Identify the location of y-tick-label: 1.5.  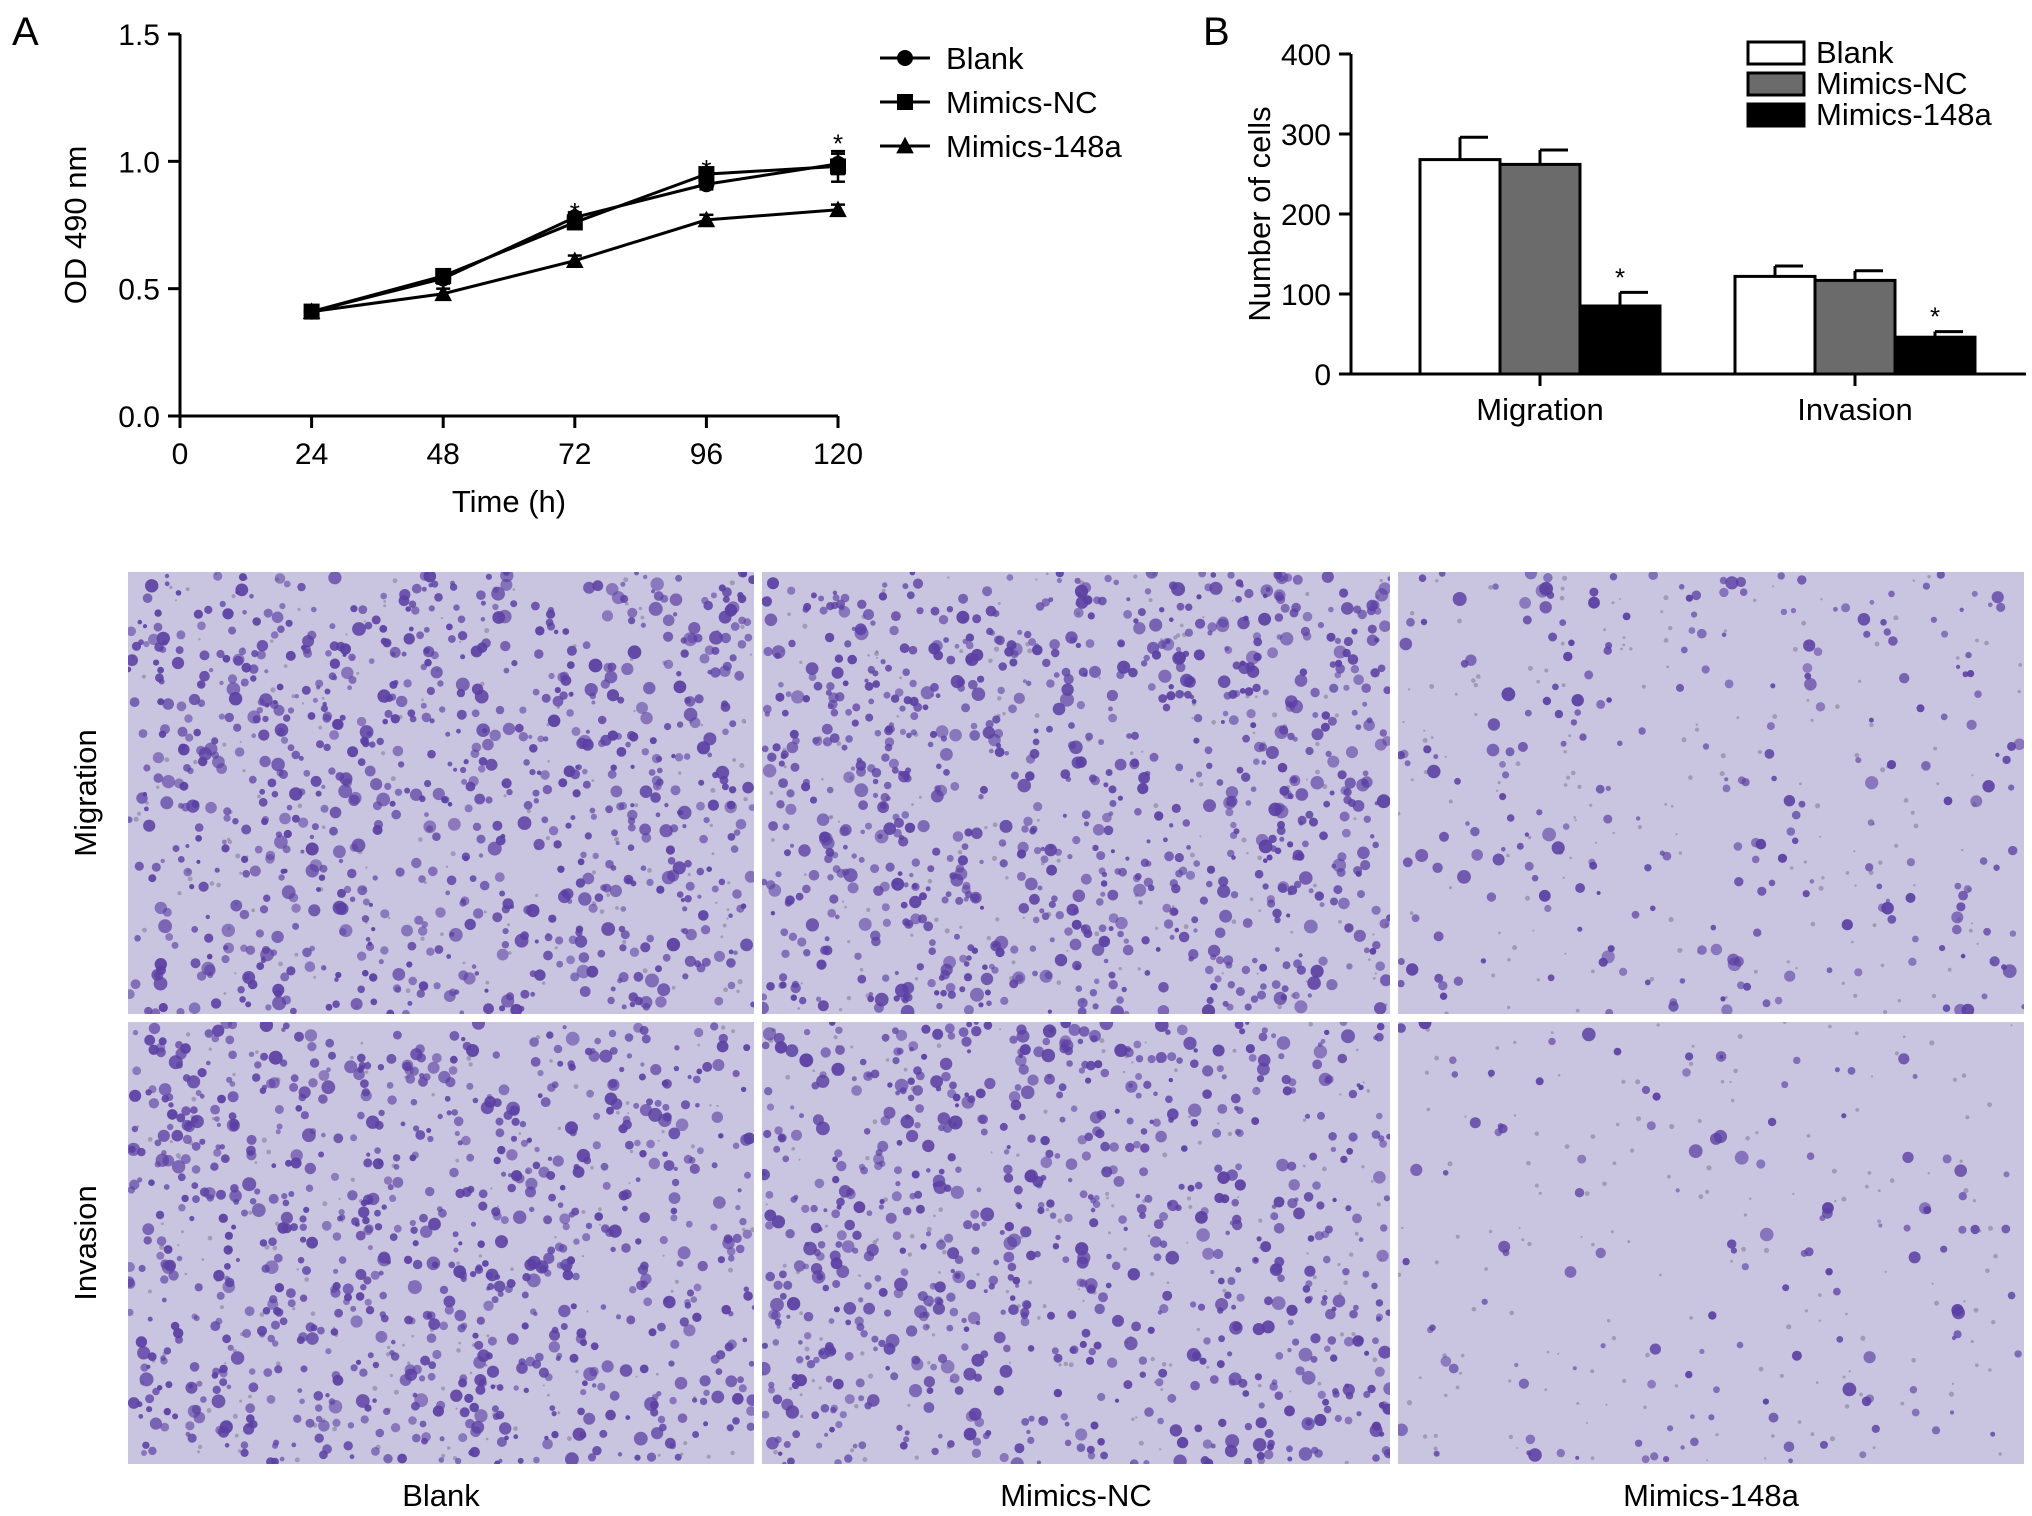
(139, 35).